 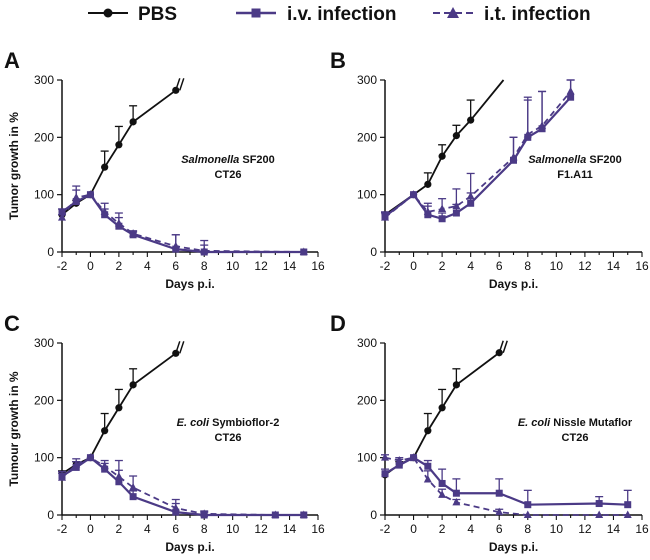 What do you see at coordinates (574, 175) in the screenshot?
I see `cell-line-annotation: F1.A11` at bounding box center [574, 175].